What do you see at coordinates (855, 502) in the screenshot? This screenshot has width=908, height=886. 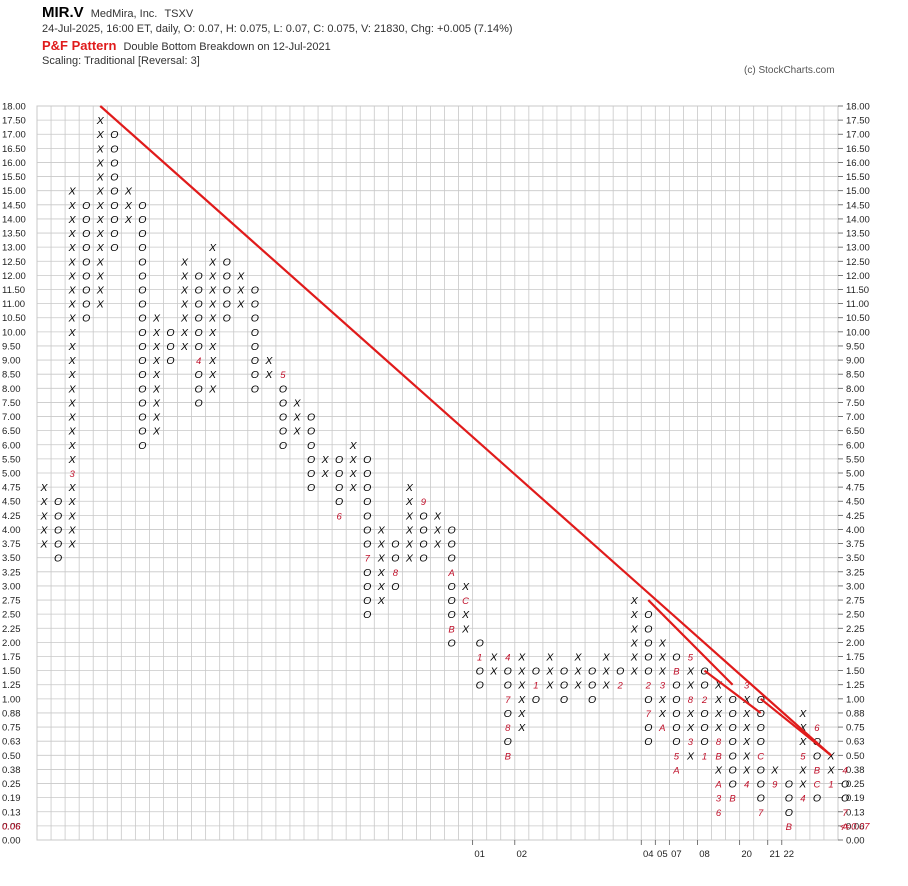 I see `y-tick-label-right: 4.50` at bounding box center [855, 502].